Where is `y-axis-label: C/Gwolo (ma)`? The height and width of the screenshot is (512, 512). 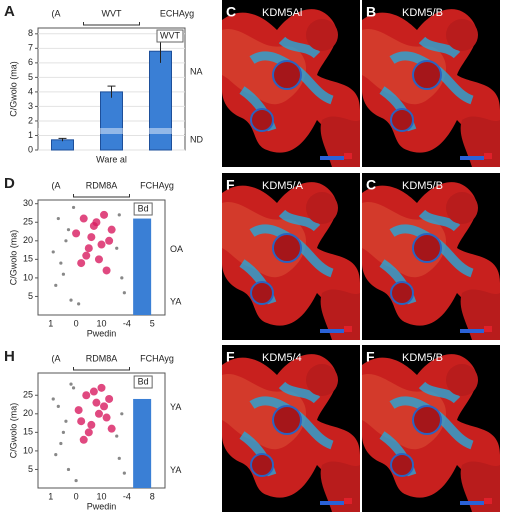 y-axis-label: C/Gwolo (ma) is located at coordinates (13, 431).